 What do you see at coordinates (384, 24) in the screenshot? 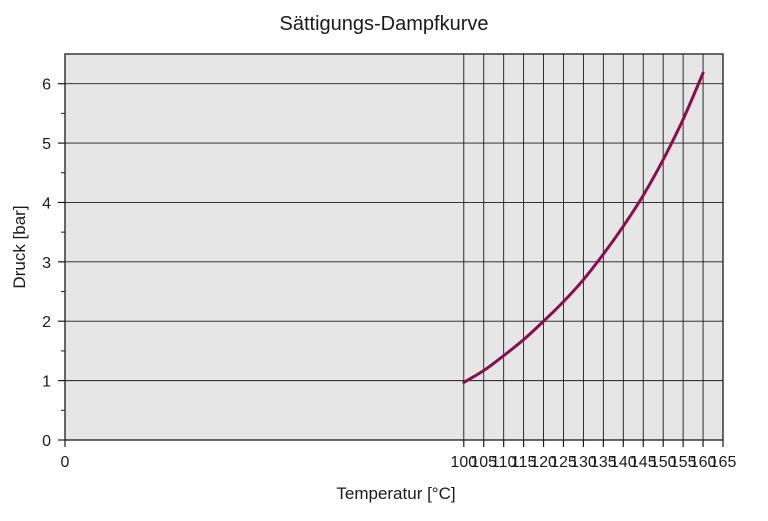
I see `chart-title: Sättigungs-Dampfkurve` at bounding box center [384, 24].